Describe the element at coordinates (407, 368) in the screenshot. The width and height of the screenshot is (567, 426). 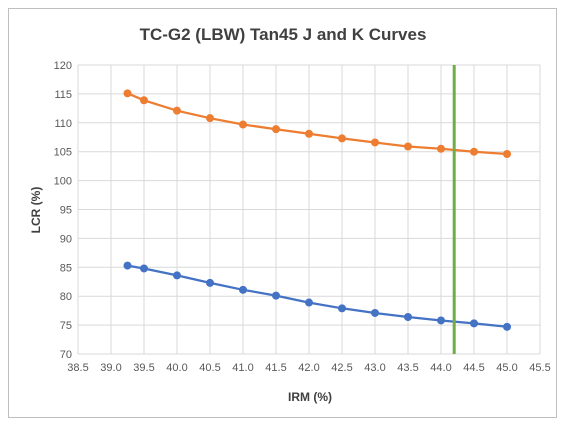
I see `x-tick-label: 43.5` at that location.